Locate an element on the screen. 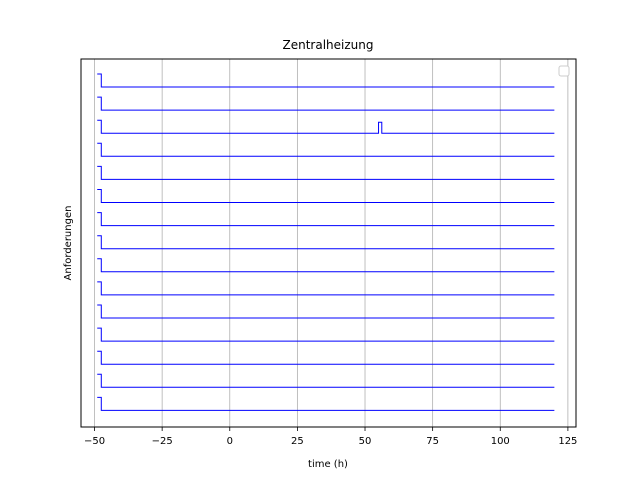 This screenshot has height=480, width=640. x-tick-label: 75 is located at coordinates (432, 441).